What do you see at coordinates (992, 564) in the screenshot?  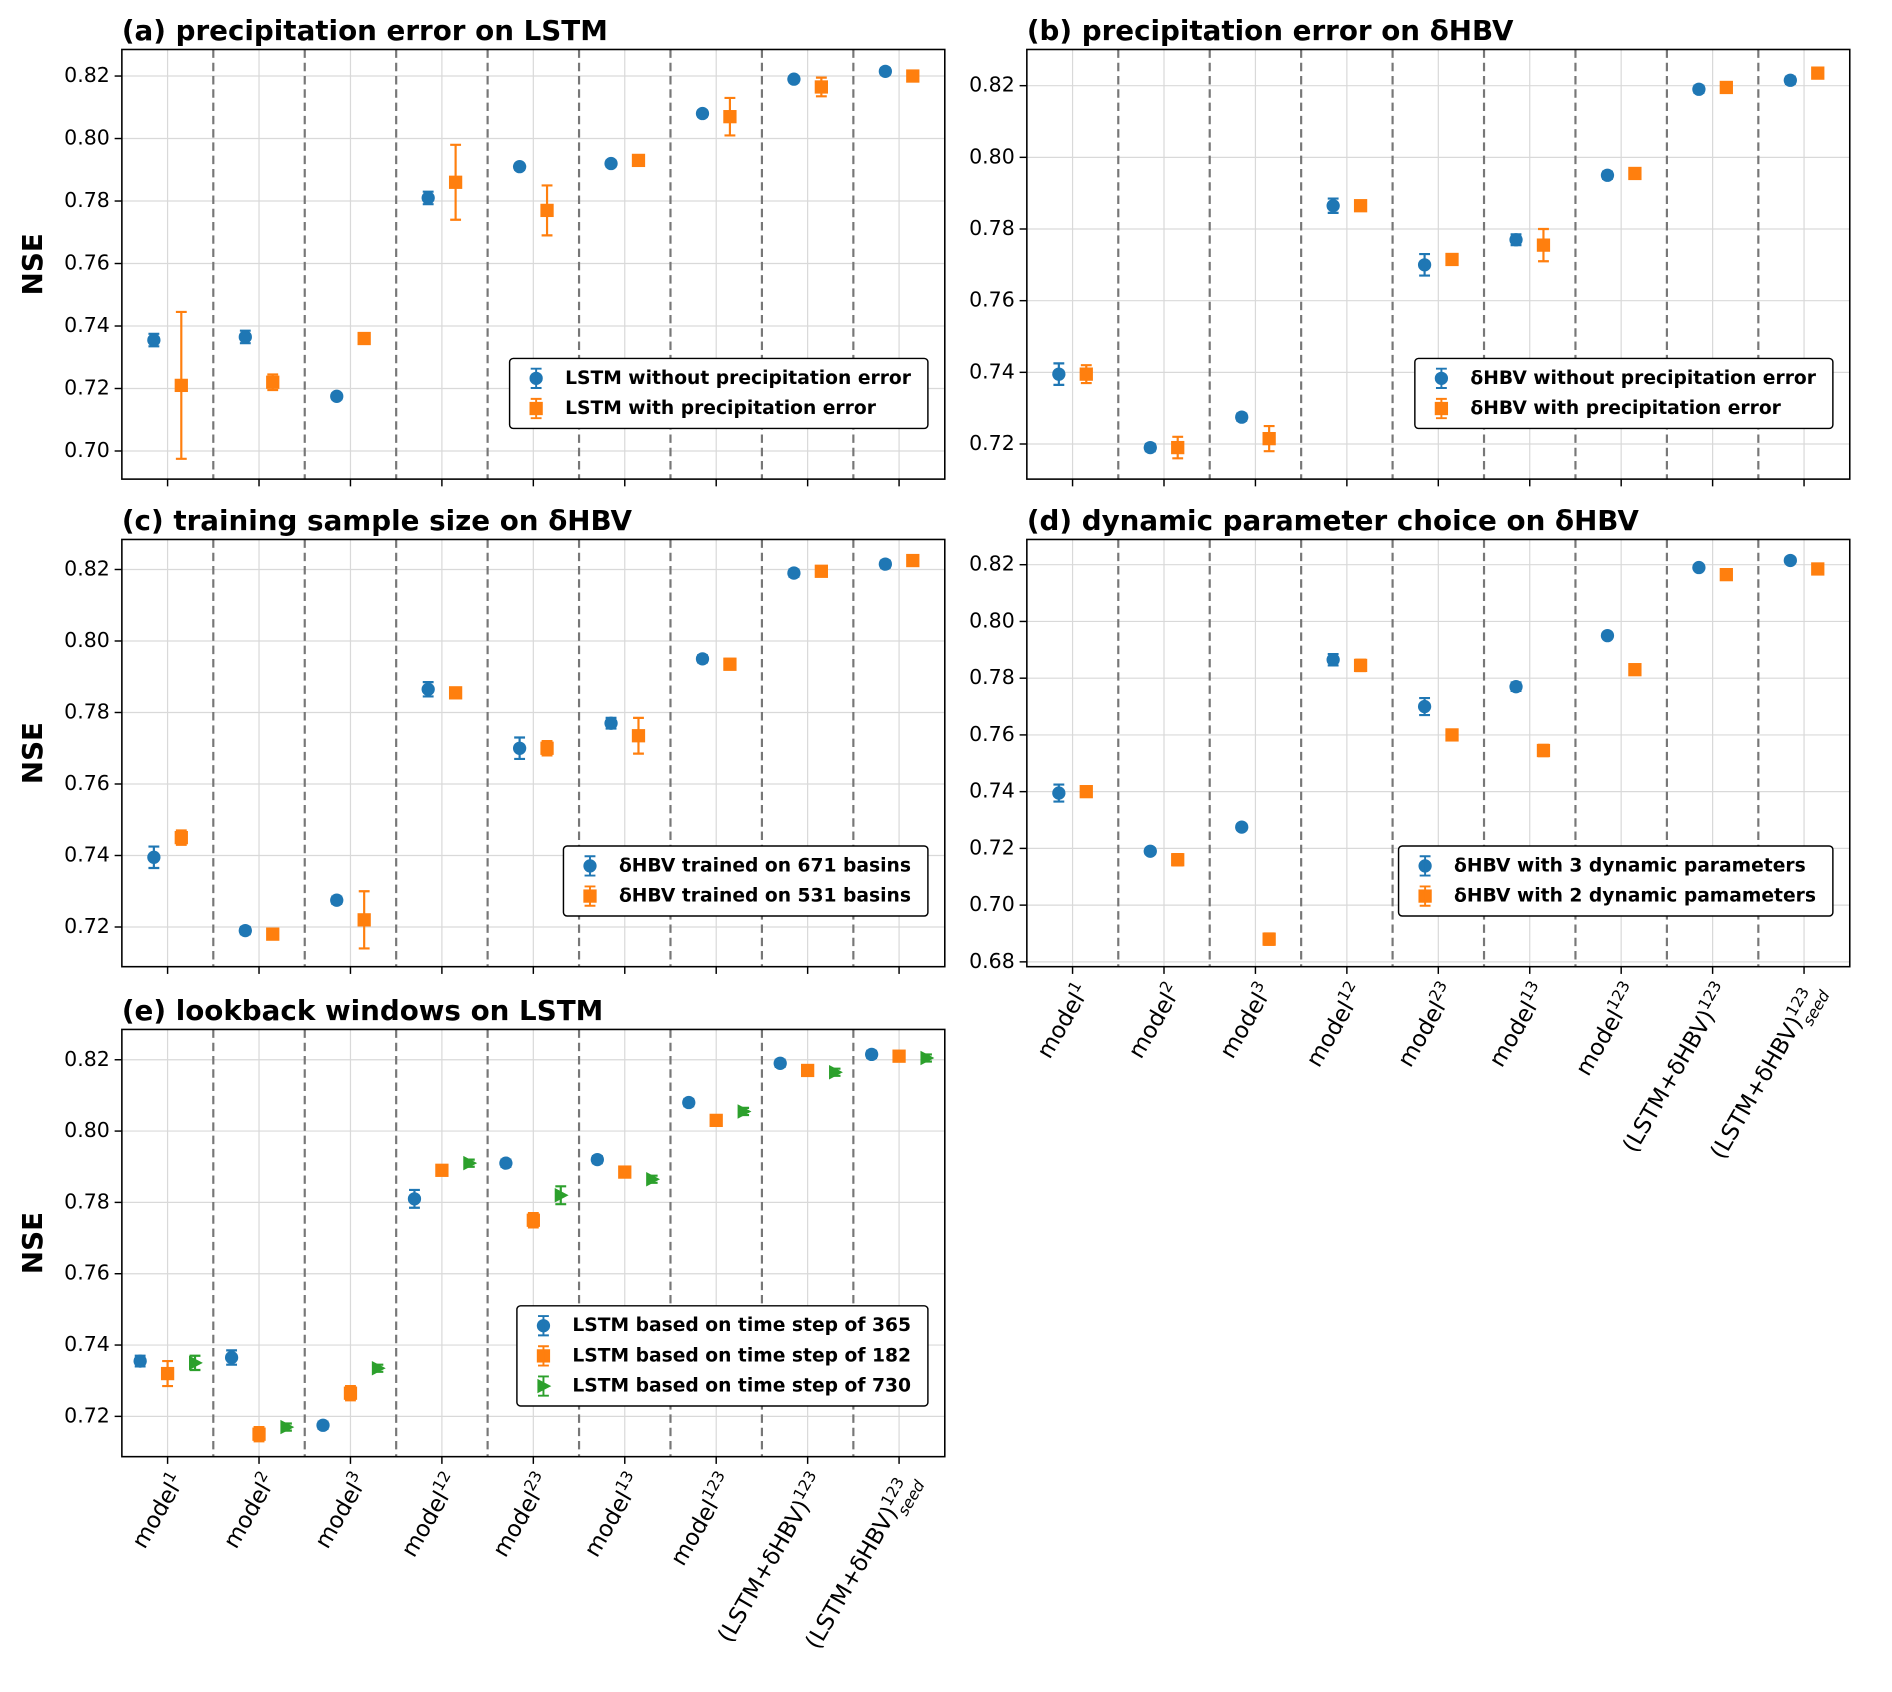 I see `y-tick-label: 0.82` at bounding box center [992, 564].